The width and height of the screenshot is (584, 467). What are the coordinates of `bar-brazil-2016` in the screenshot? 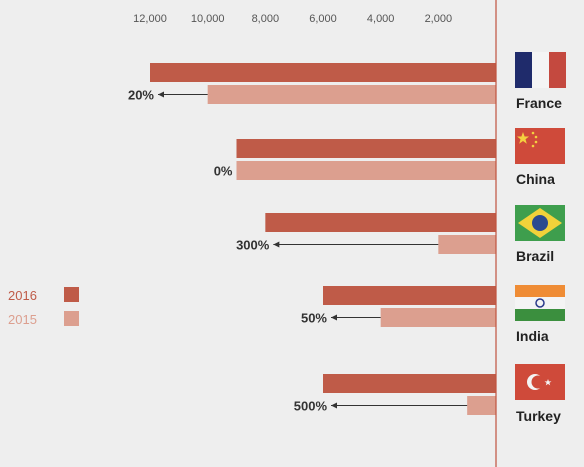 It's located at (380, 222).